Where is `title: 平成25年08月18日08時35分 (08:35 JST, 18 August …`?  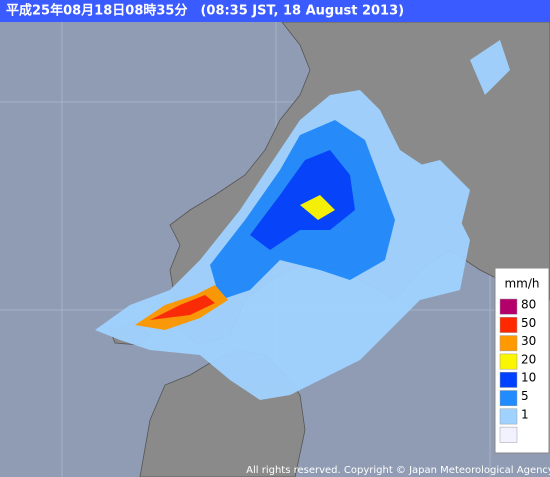
title: 平成25年08月18日08時35分 (08:35 JST, 18 August … is located at coordinates (205, 11).